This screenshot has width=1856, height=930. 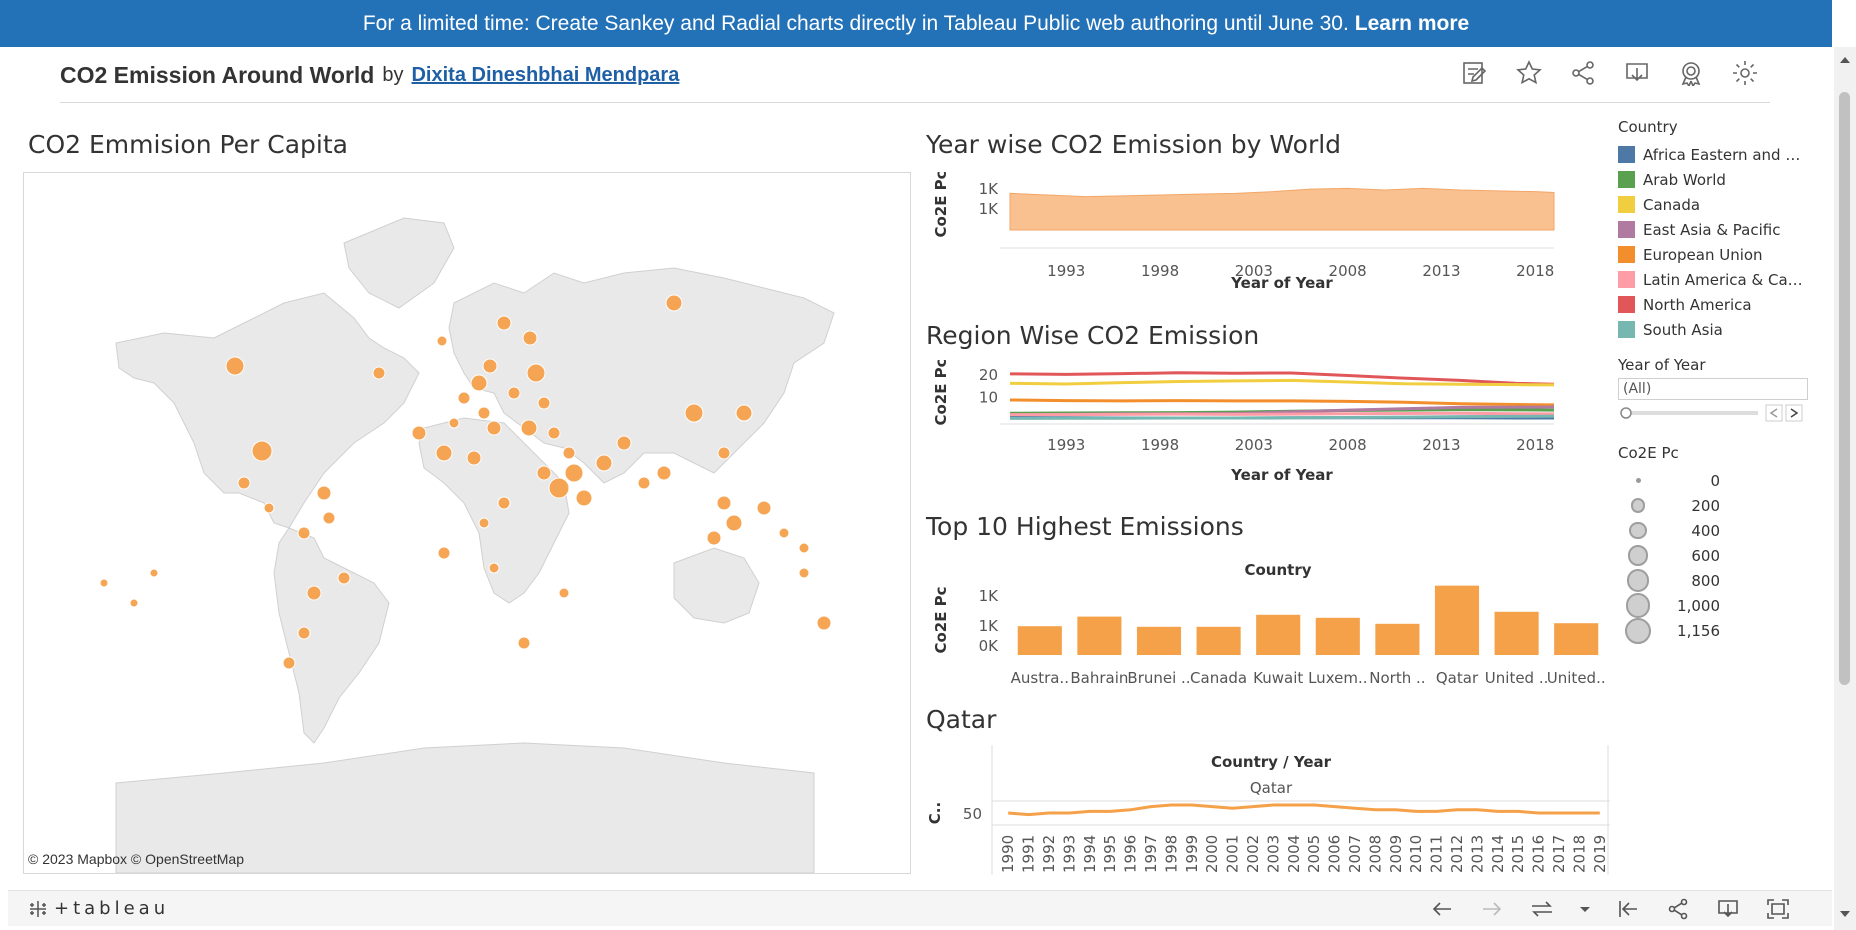 I want to click on scrollbar-thumb, so click(x=1844, y=388).